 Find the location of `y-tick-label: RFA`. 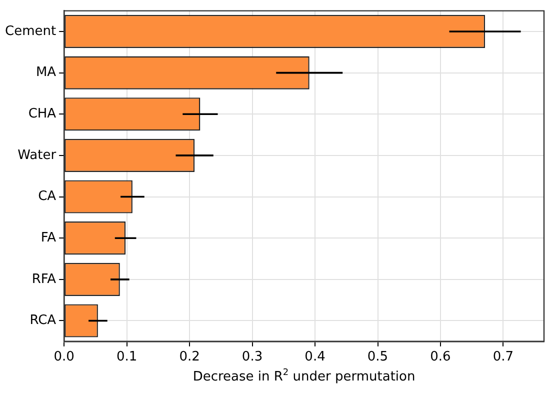

y-tick-label: RFA is located at coordinates (44, 279).